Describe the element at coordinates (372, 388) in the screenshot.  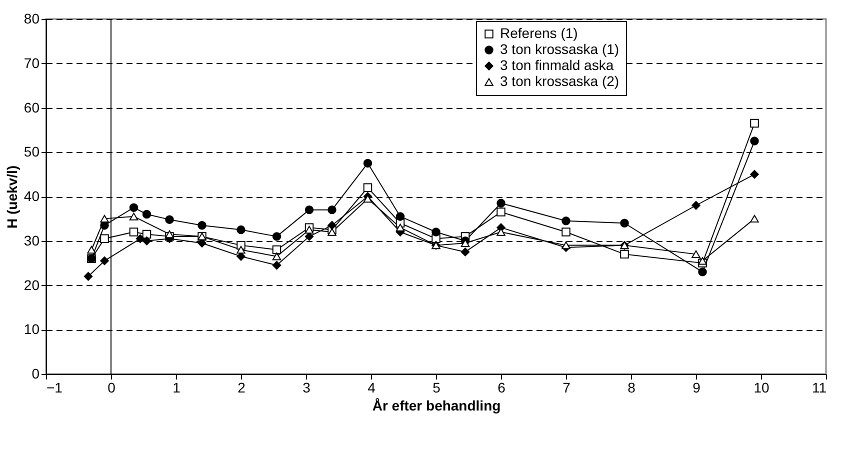
I see `x-tick-label: 4` at that location.